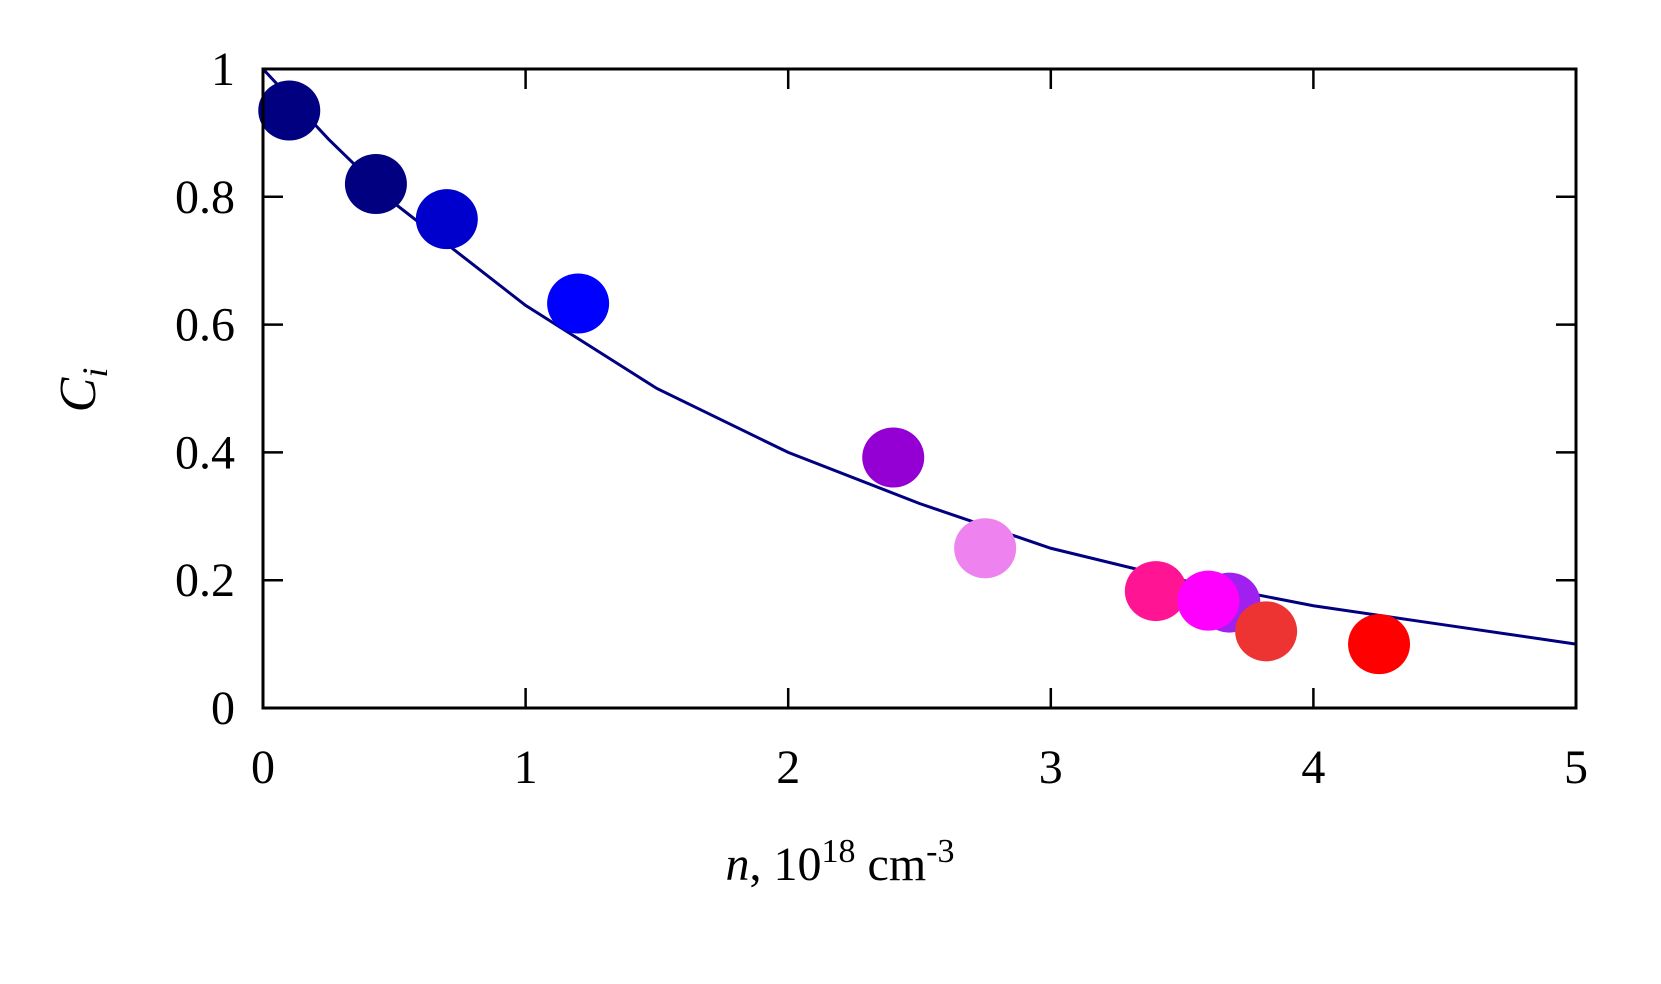  Describe the element at coordinates (78, 394) in the screenshot. I see `y-label-part: C` at that location.